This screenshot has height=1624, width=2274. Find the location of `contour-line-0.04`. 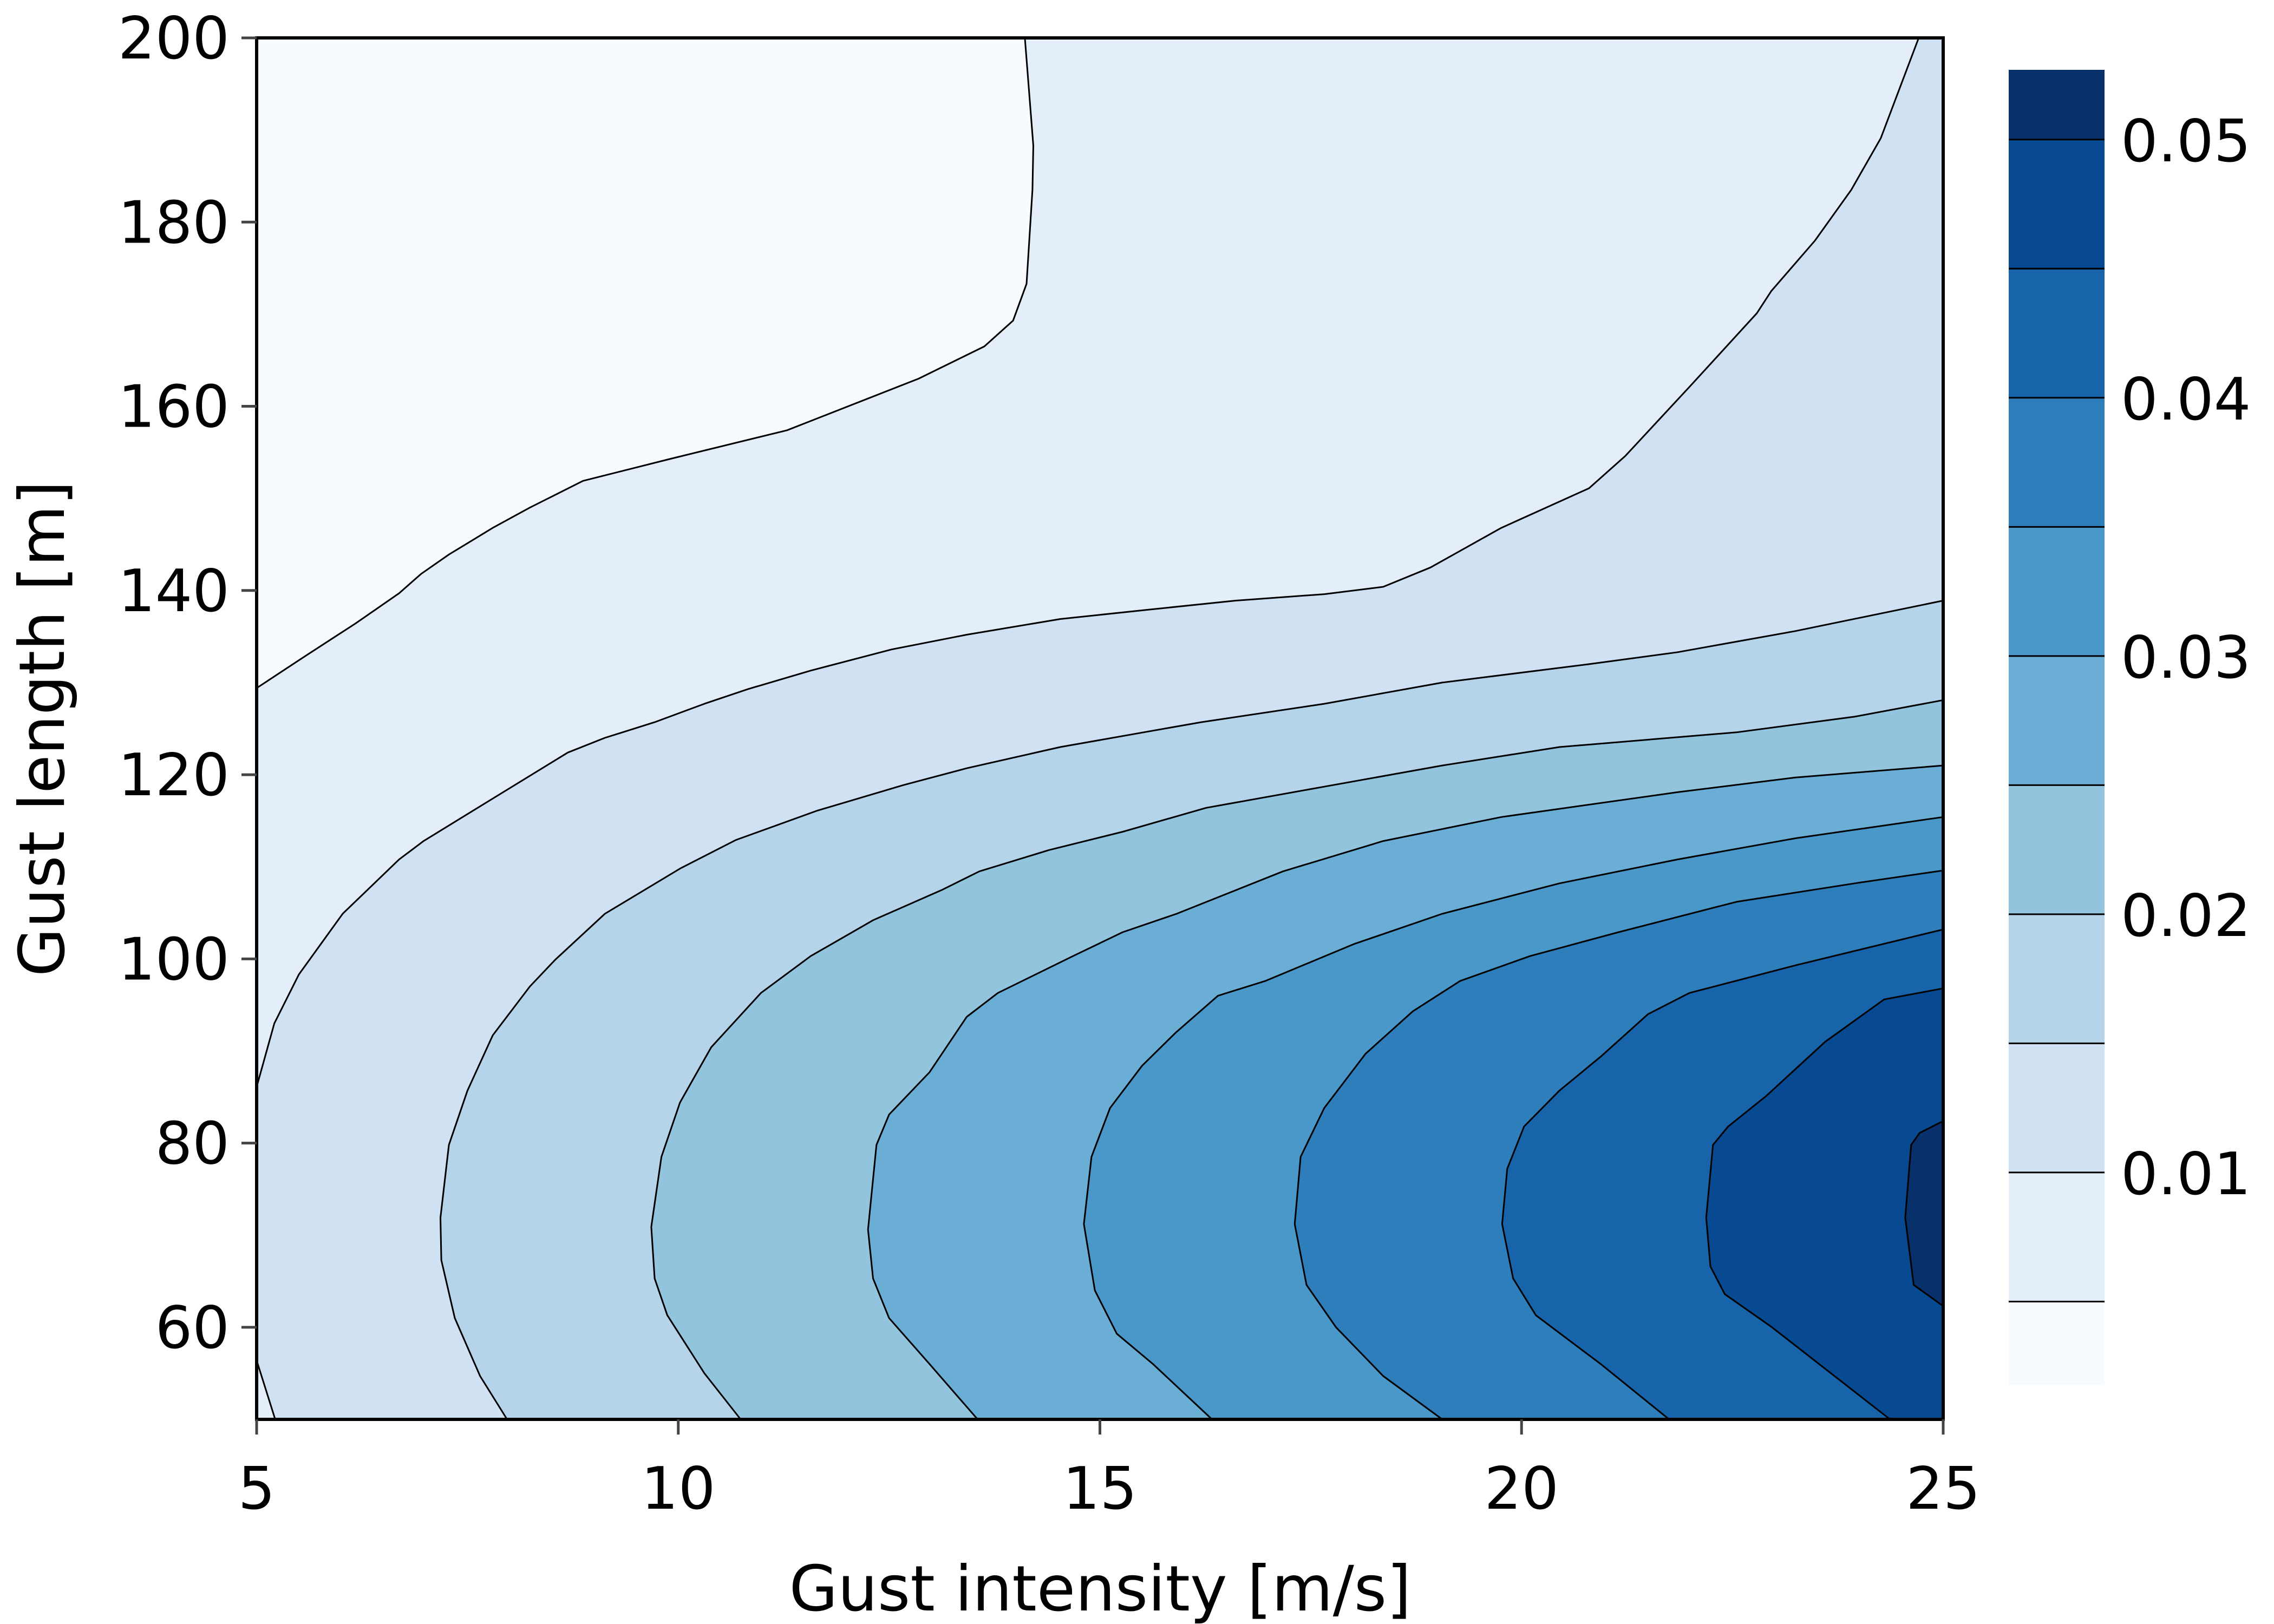

contour-line-0.04 is located at coordinates (1723, 1174).